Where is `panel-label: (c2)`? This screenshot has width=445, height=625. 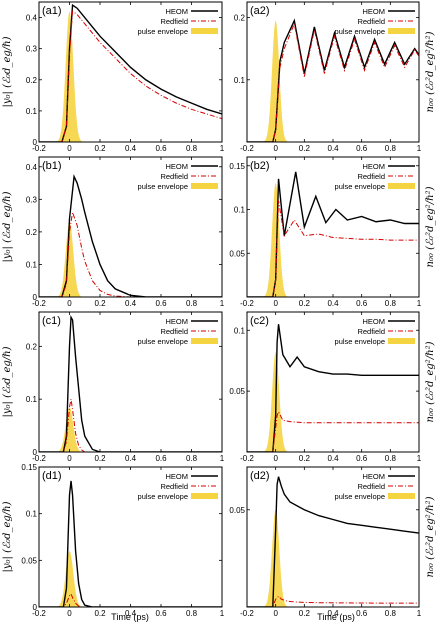 panel-label: (c2) is located at coordinates (259, 321).